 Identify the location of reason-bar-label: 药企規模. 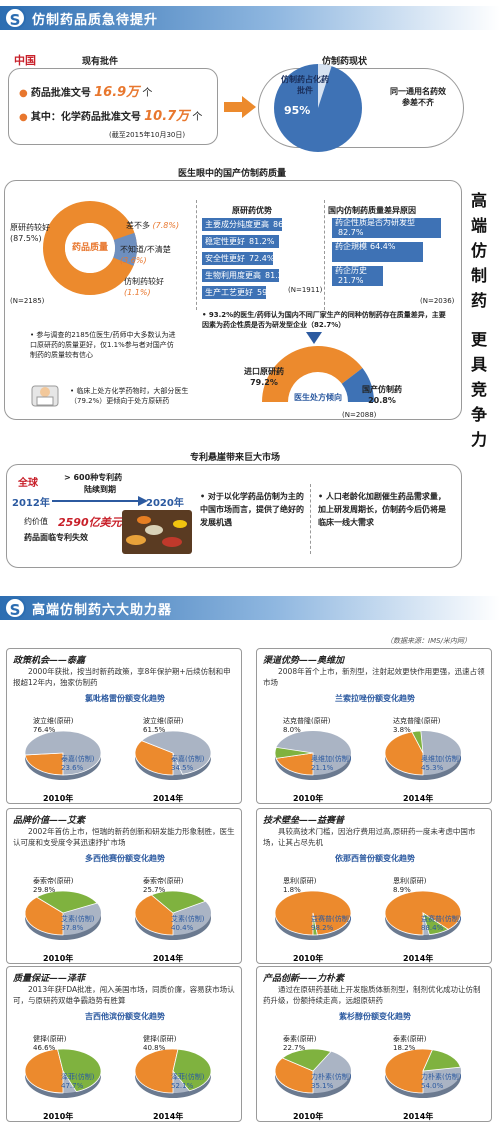
(351, 246).